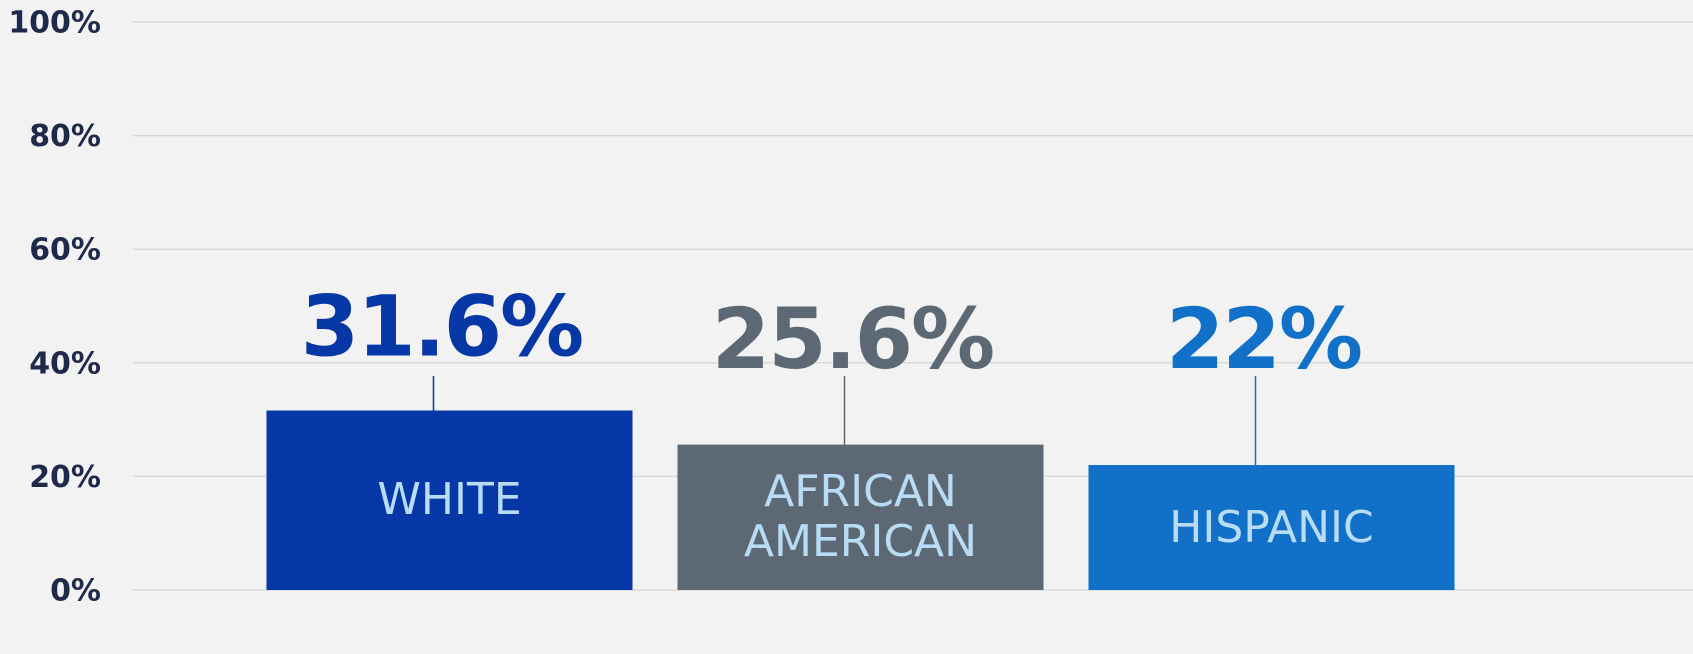  I want to click on data-label: 31.6%, so click(441, 327).